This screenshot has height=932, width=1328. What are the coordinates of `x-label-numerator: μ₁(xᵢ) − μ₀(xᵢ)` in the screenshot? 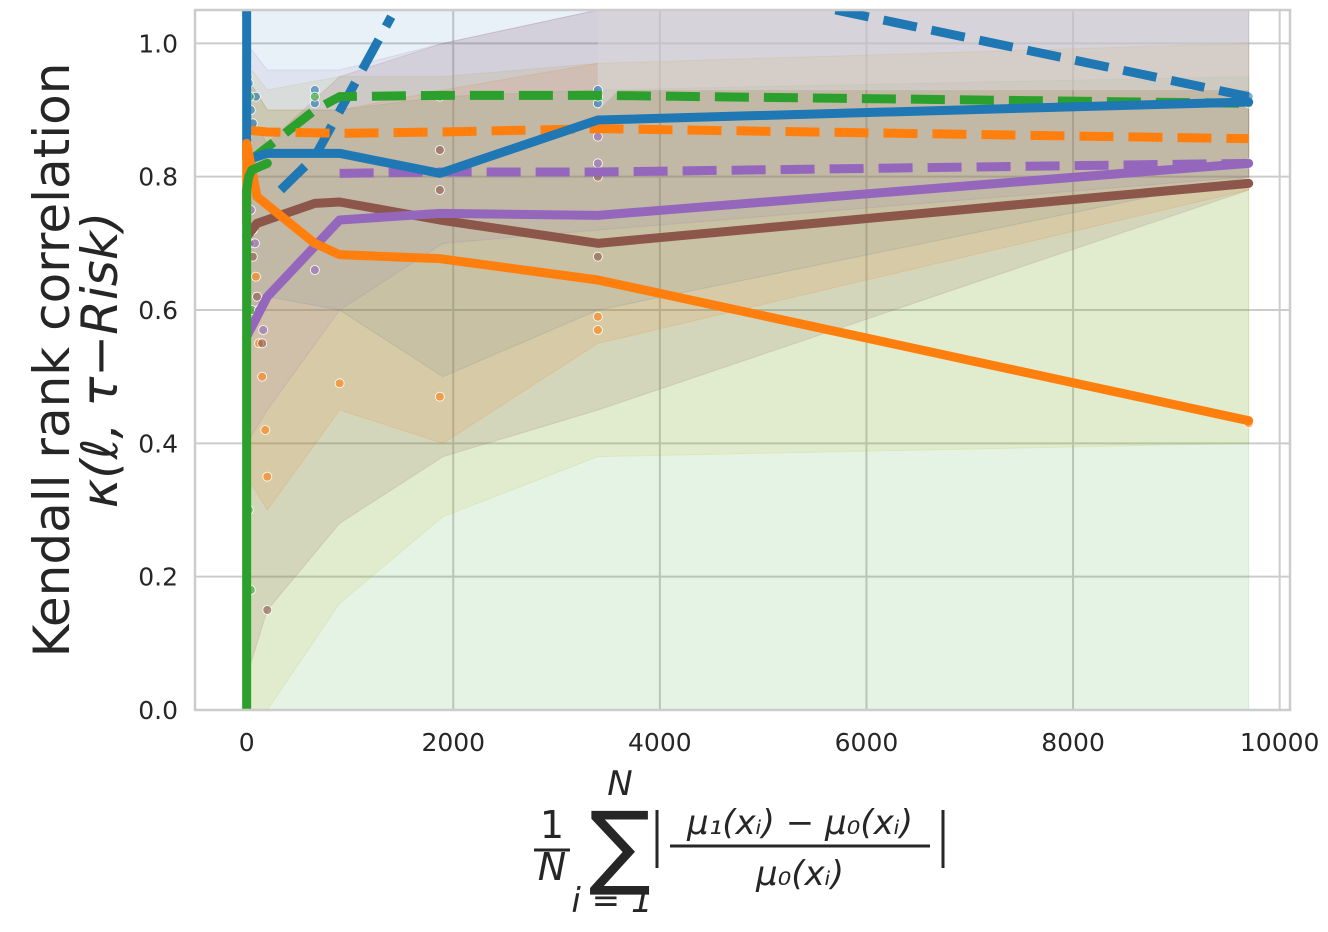 It's located at (799, 823).